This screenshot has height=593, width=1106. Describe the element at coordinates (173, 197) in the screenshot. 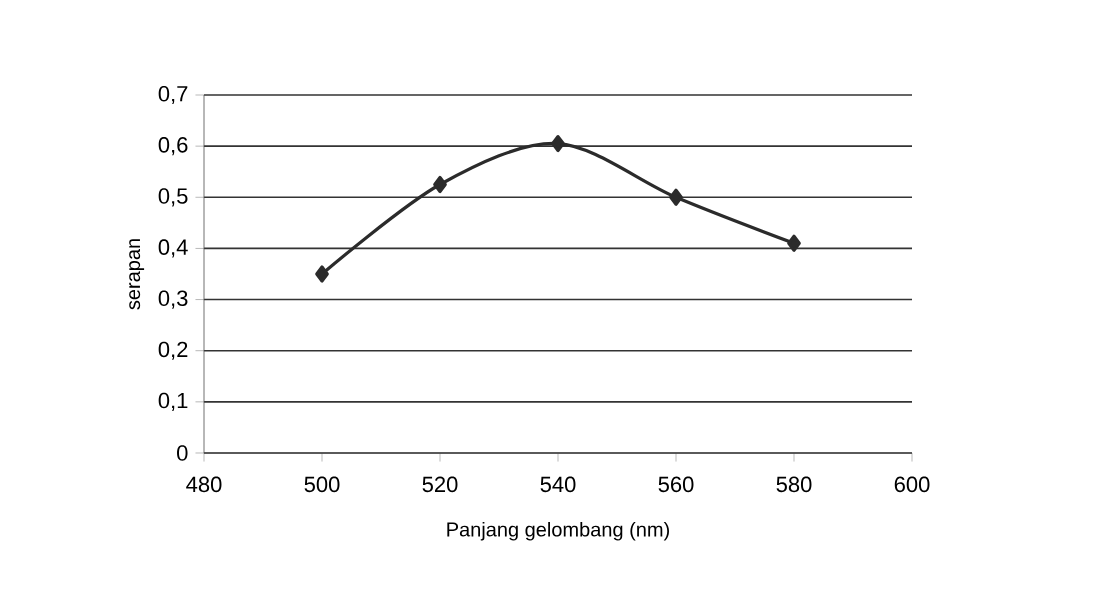

I see `y-tick-label: 0,5` at that location.